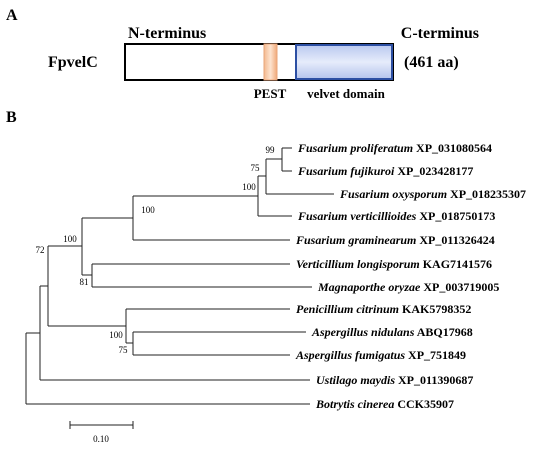 The image size is (550, 451). What do you see at coordinates (437, 355) in the screenshot?
I see `accession: XP_751849` at bounding box center [437, 355].